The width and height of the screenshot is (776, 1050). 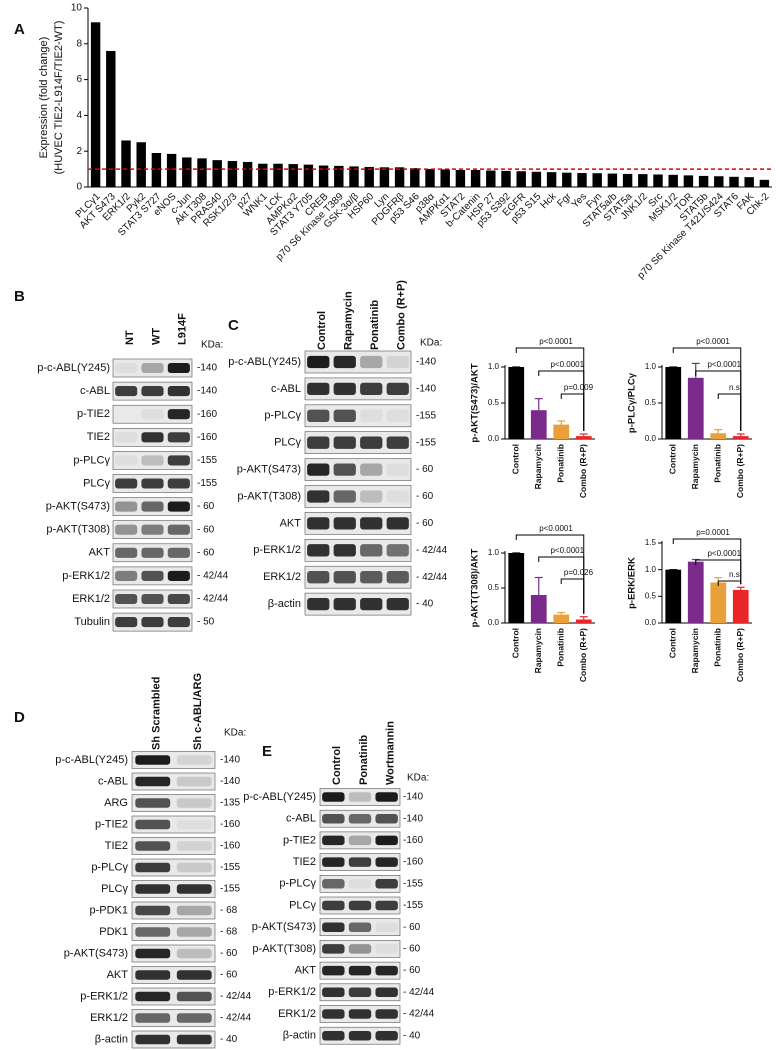 I want to click on y-tick-label: 1.0, so click(x=494, y=366).